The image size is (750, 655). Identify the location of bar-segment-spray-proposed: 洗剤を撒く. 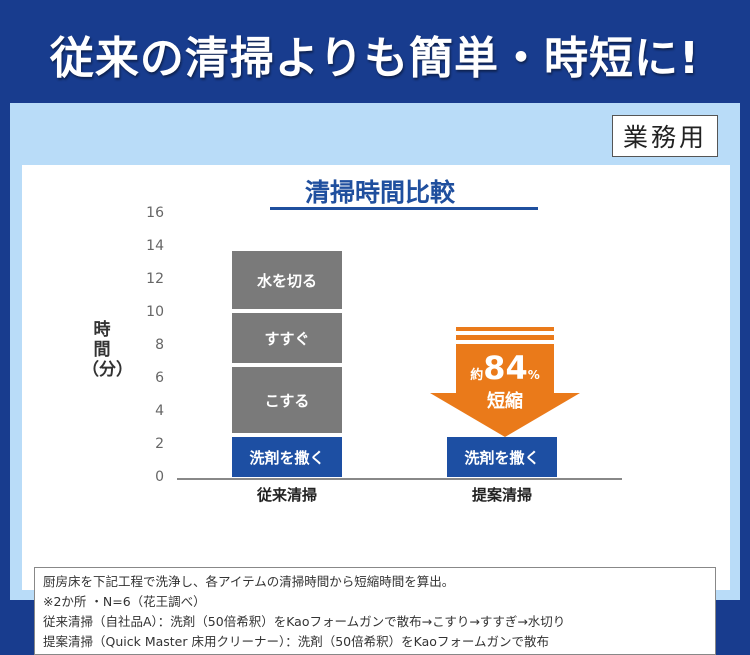
(502, 457).